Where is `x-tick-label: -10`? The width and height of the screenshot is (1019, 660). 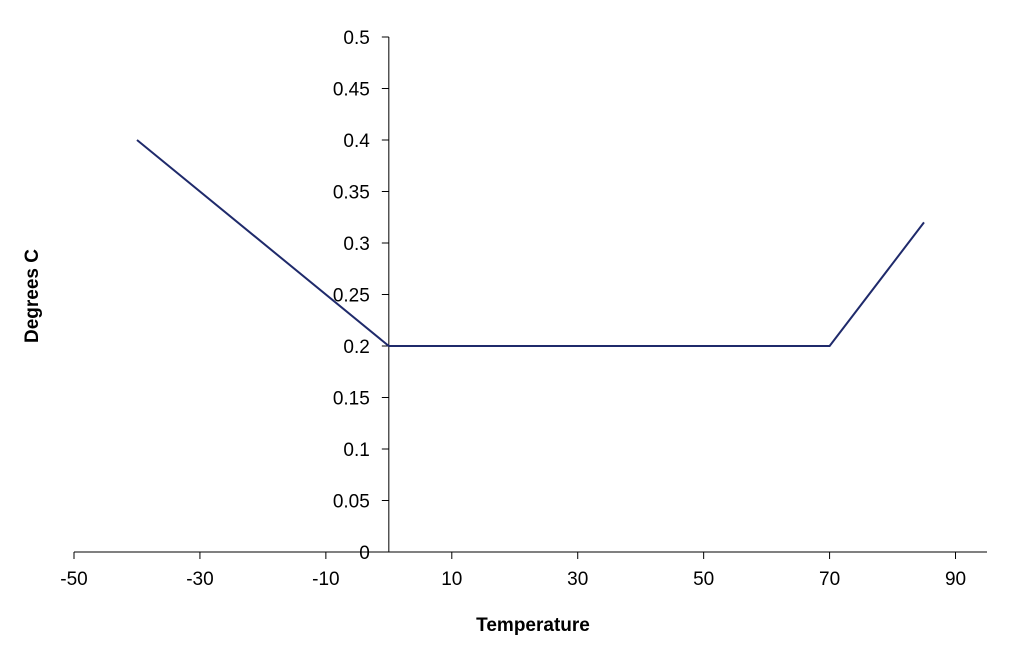
x-tick-label: -10 is located at coordinates (325, 579).